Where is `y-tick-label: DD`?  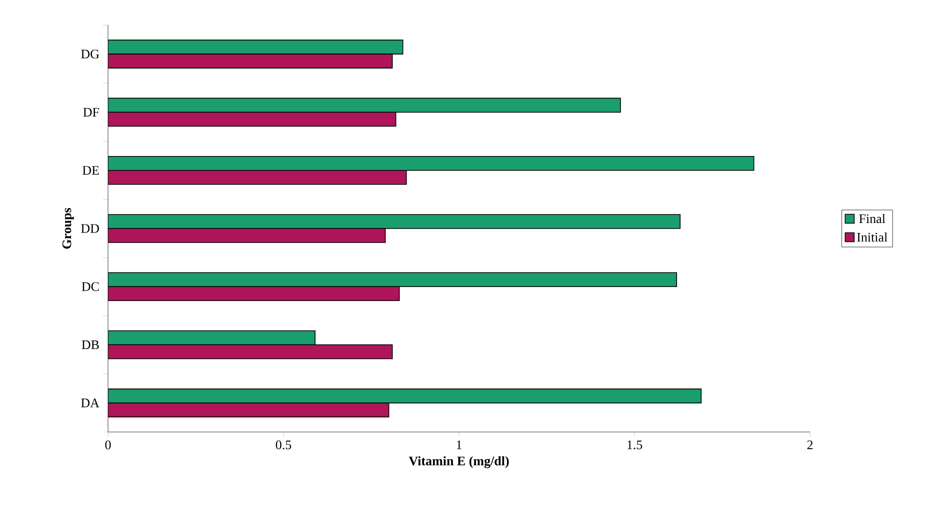
y-tick-label: DD is located at coordinates (90, 228).